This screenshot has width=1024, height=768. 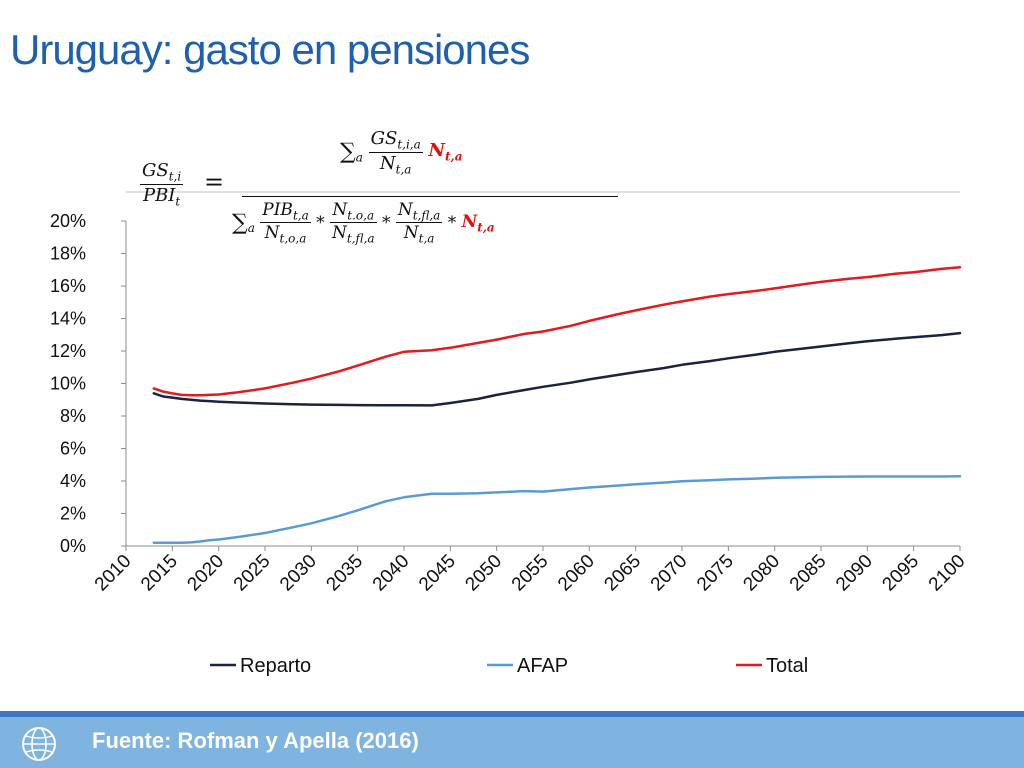 What do you see at coordinates (298, 573) in the screenshot?
I see `x-tick-label: 2030` at bounding box center [298, 573].